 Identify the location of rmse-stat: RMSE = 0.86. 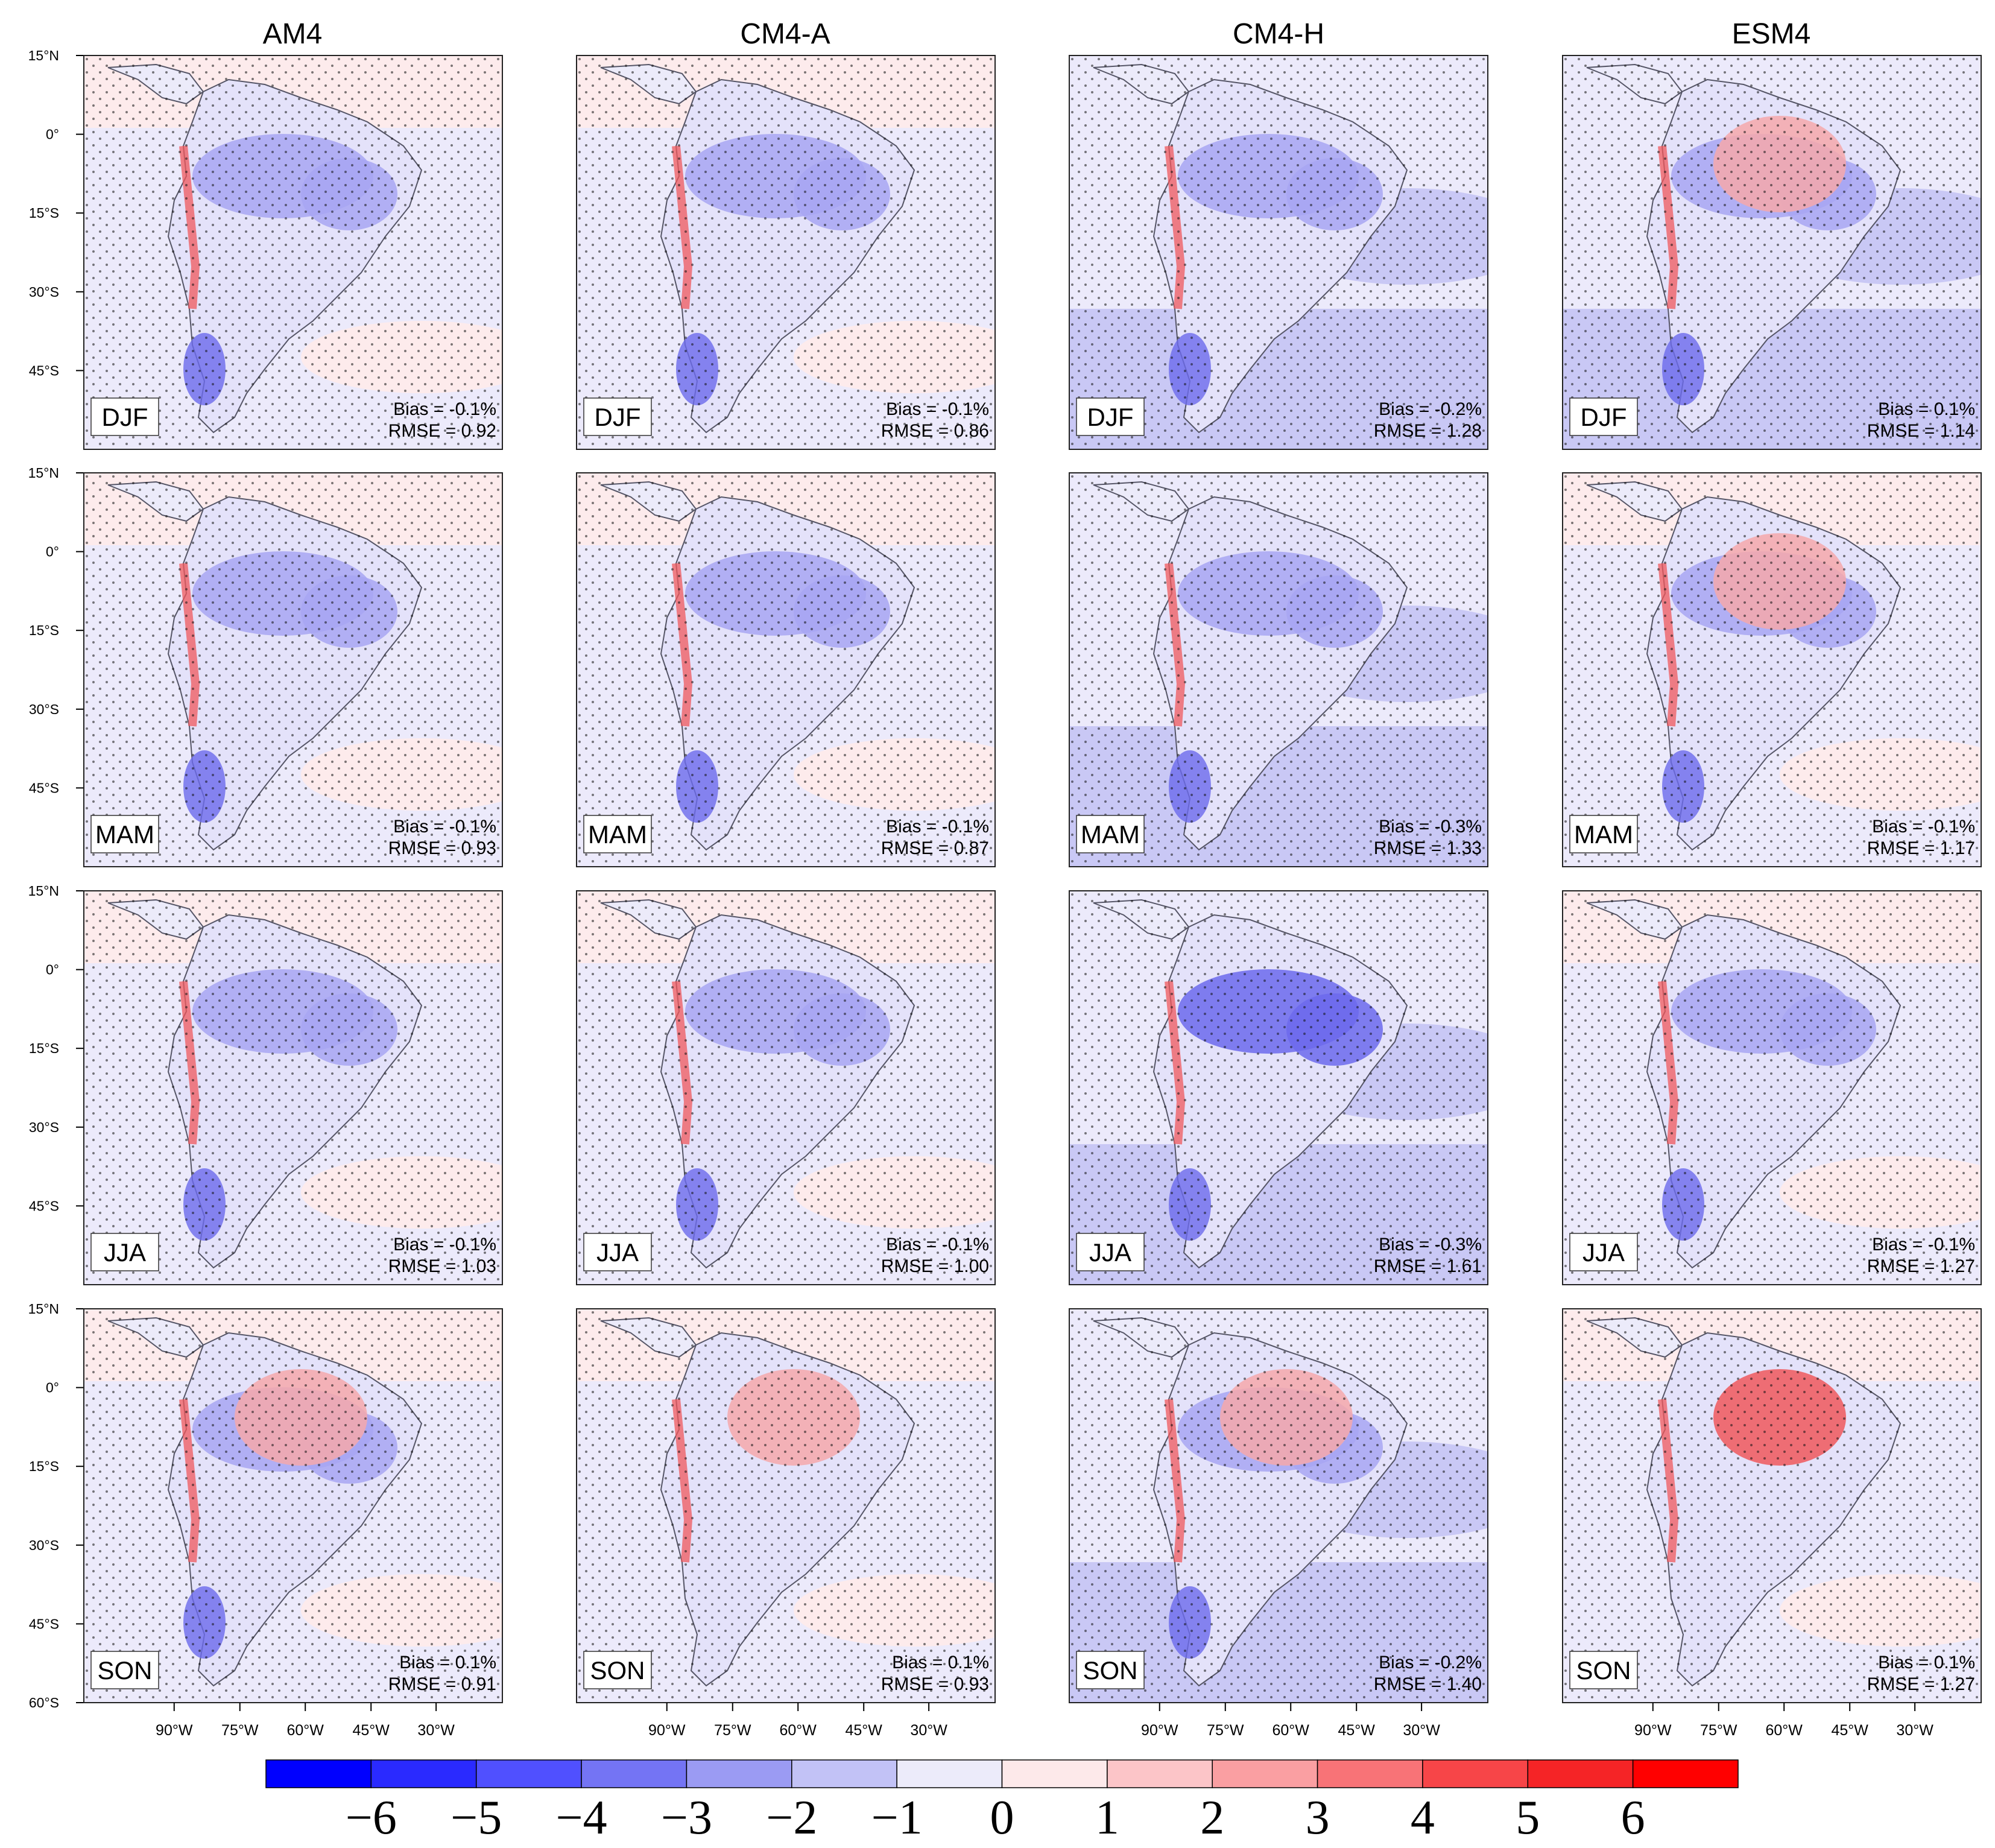
(935, 431).